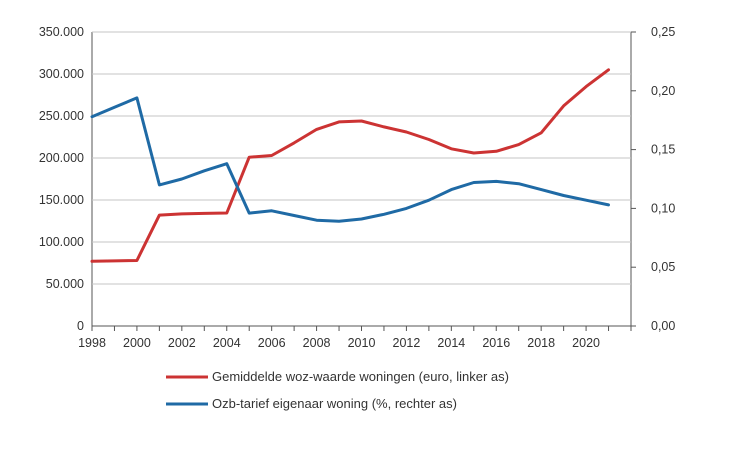 This screenshot has width=734, height=466. What do you see at coordinates (362, 343) in the screenshot?
I see `x-tick-label: 2010` at bounding box center [362, 343].